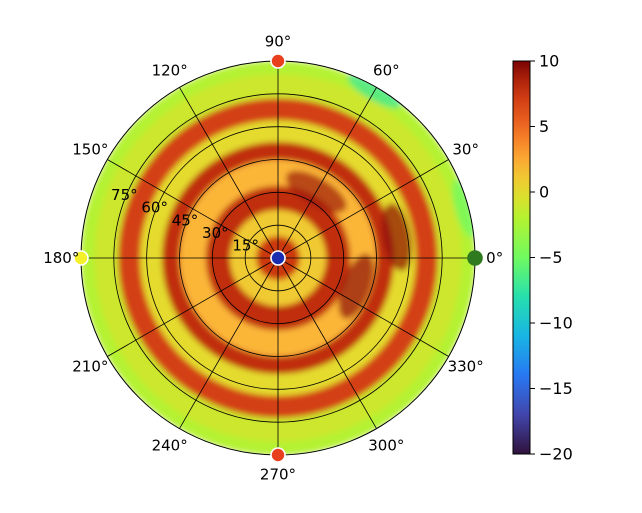  Describe the element at coordinates (463, 208) in the screenshot. I see `heatmap-edge-shift` at that location.